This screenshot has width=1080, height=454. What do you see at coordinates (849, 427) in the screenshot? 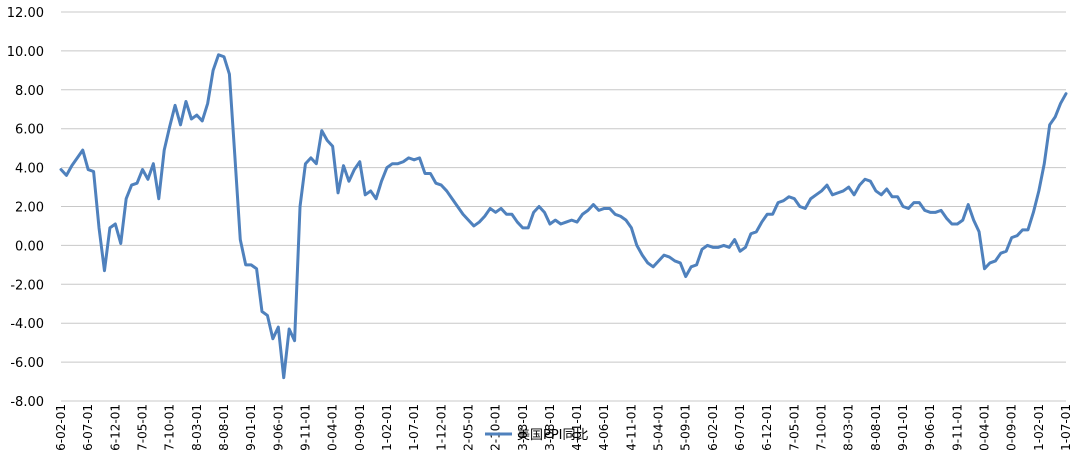
I see `x-tick-label: 2018-03-01` at bounding box center [849, 427].